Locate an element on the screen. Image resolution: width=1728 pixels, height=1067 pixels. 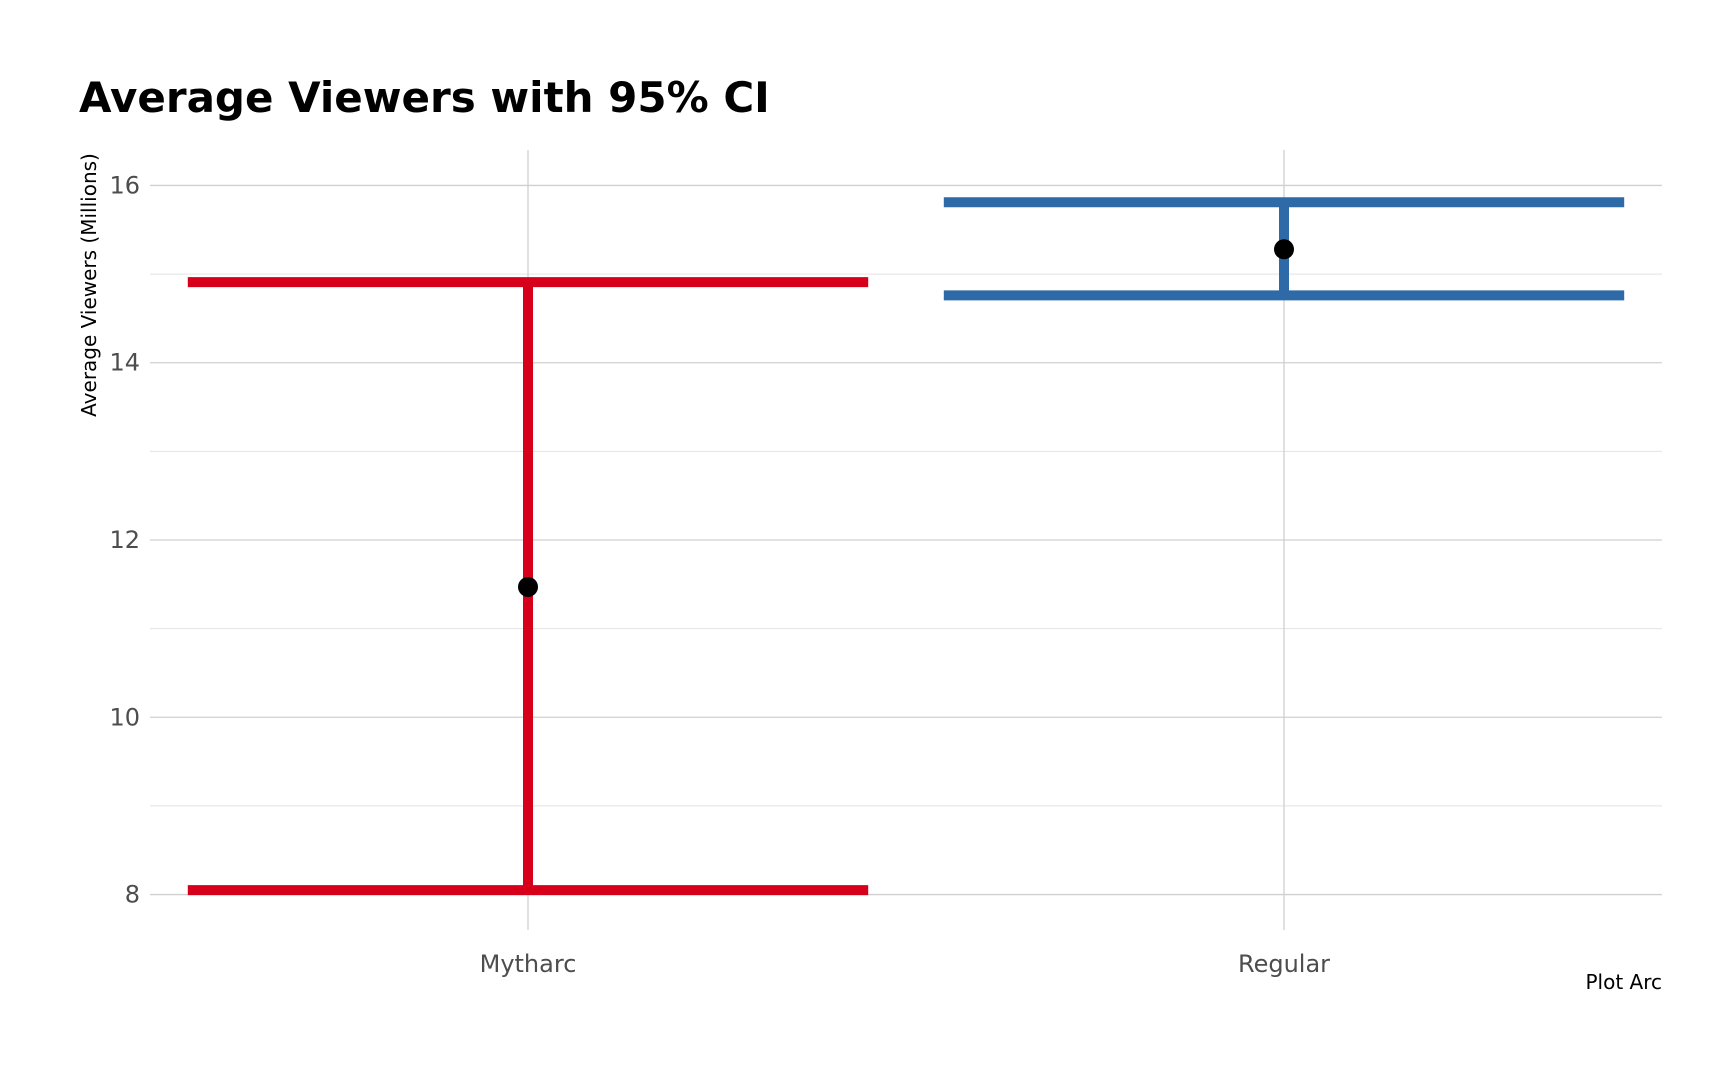
y-tick-label: 10 is located at coordinates (124, 717).